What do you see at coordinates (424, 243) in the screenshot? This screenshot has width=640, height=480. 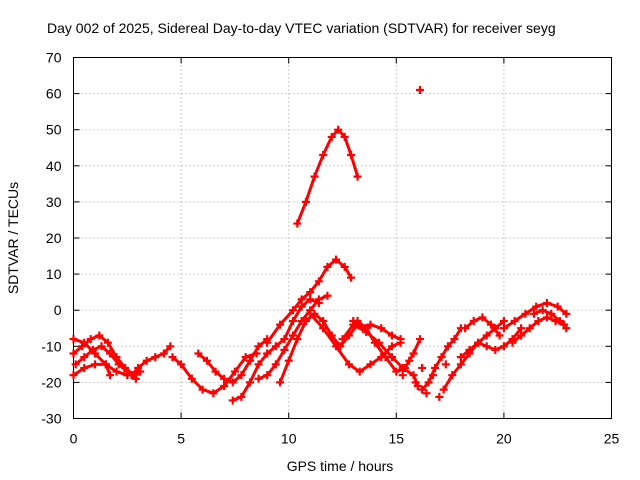 I see `series-scatter-points` at bounding box center [424, 243].